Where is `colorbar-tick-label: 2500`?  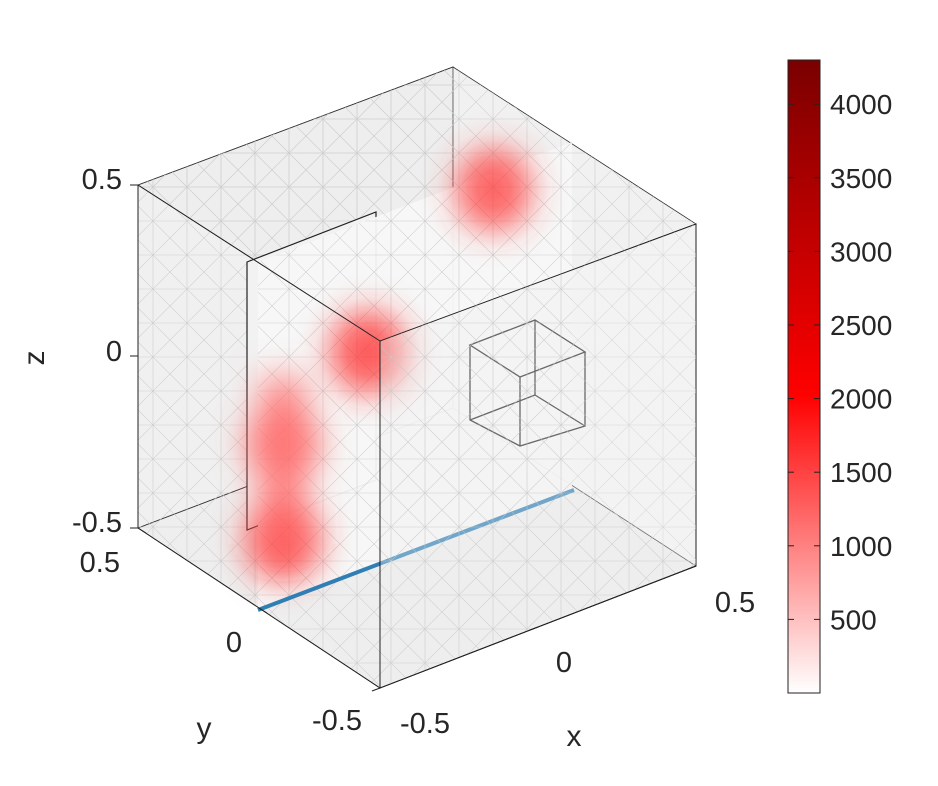
colorbar-tick-label: 2500 is located at coordinates (861, 325).